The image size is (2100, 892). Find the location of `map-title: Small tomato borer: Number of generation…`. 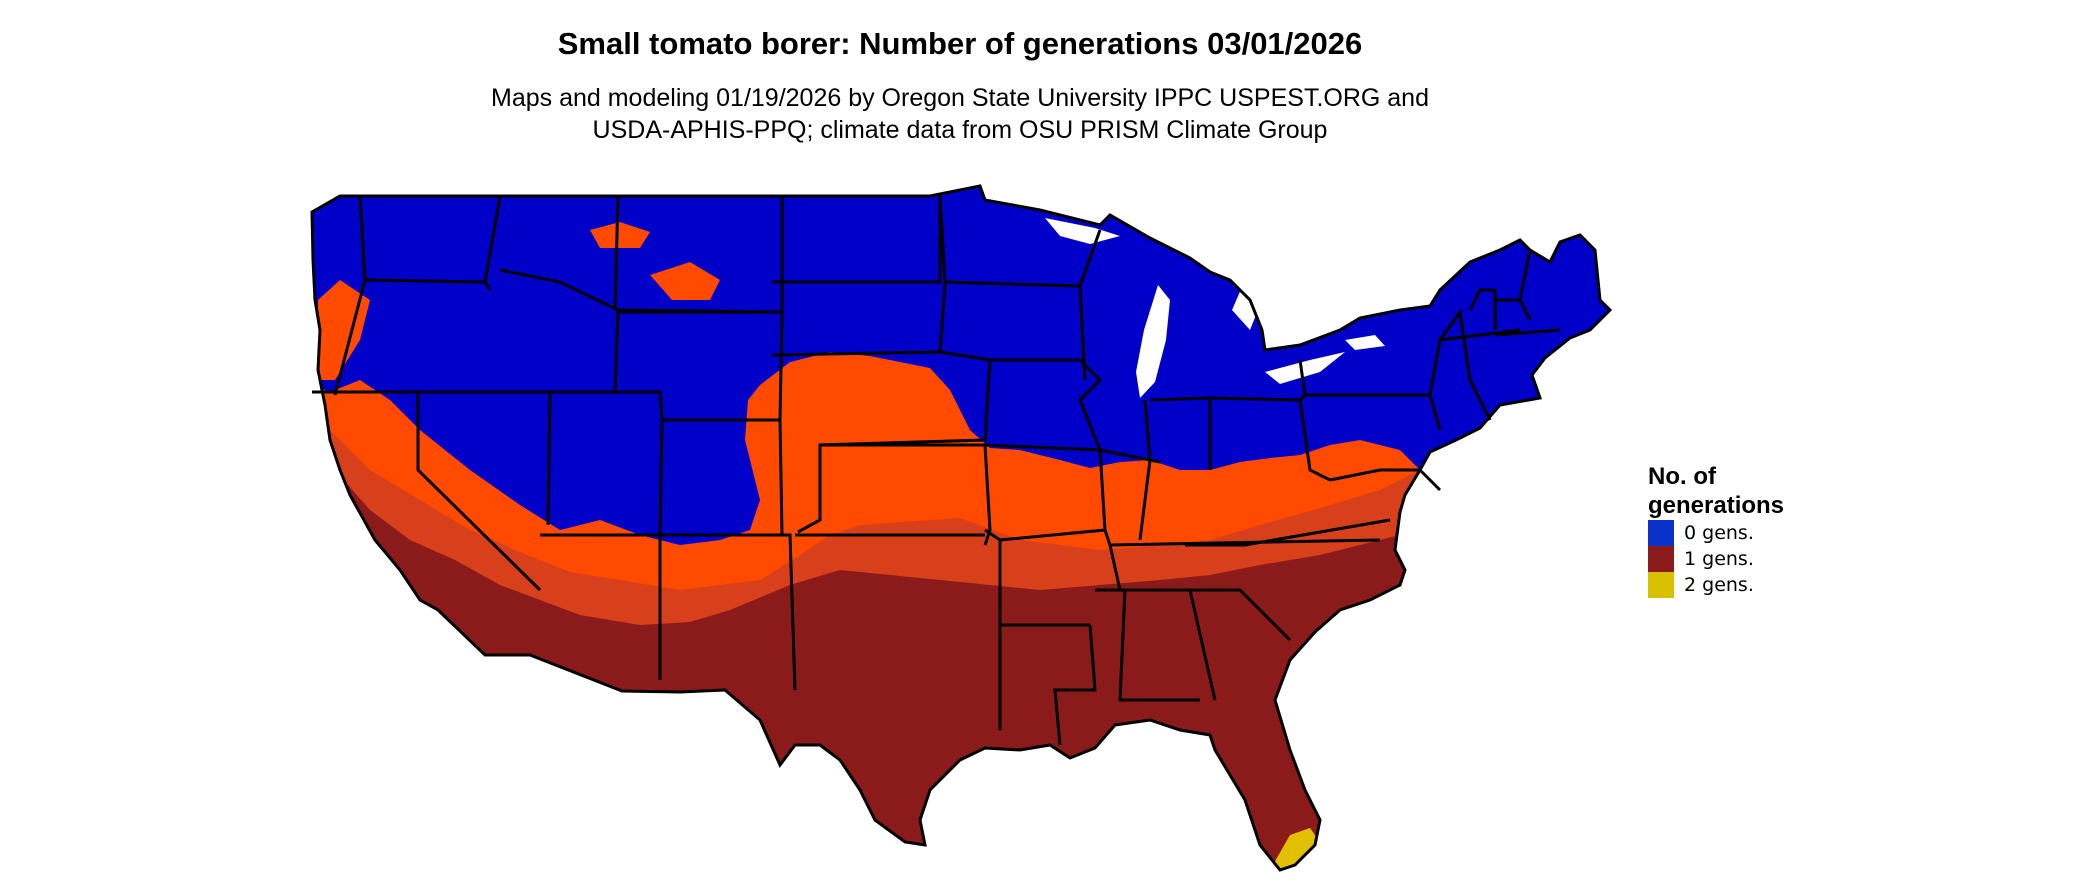

map-title: Small tomato borer: Number of generation… is located at coordinates (960, 43).